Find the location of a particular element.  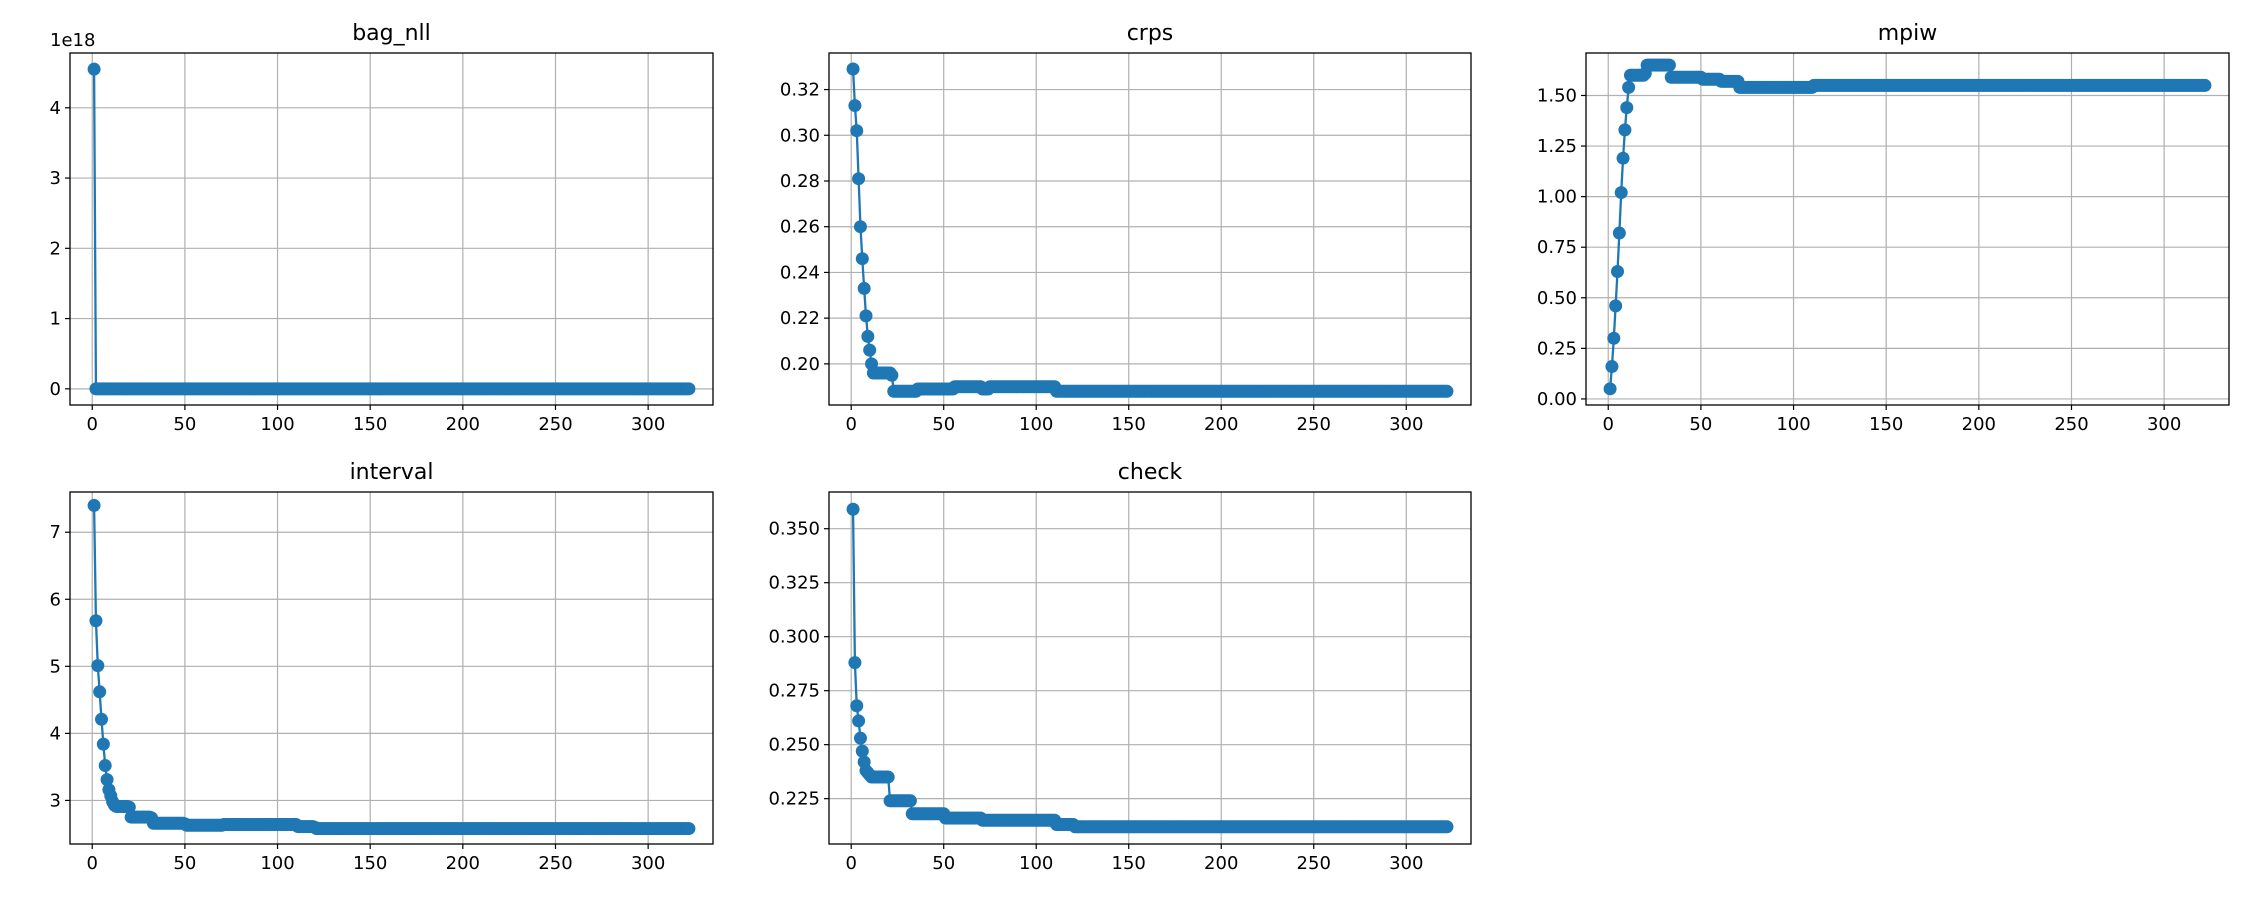

y-tick-label: 0.225 is located at coordinates (794, 799).